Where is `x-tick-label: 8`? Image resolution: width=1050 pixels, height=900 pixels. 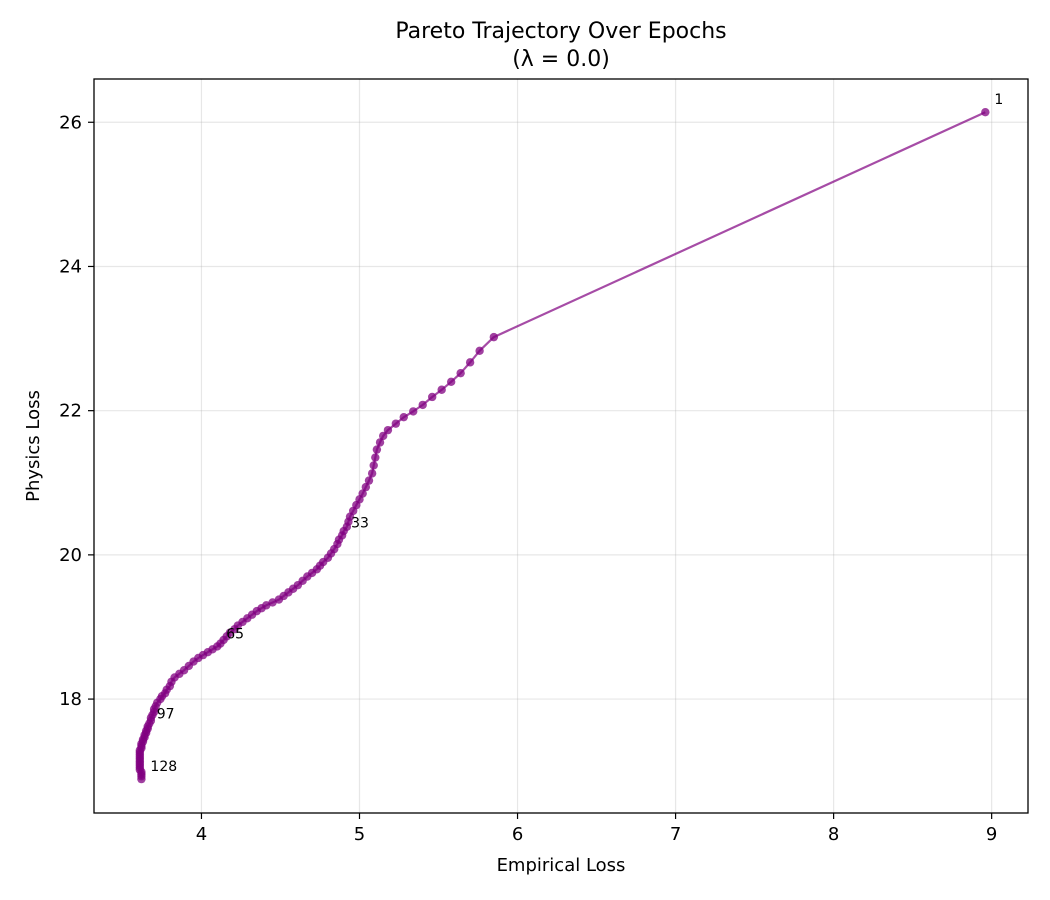 x-tick-label: 8 is located at coordinates (833, 834).